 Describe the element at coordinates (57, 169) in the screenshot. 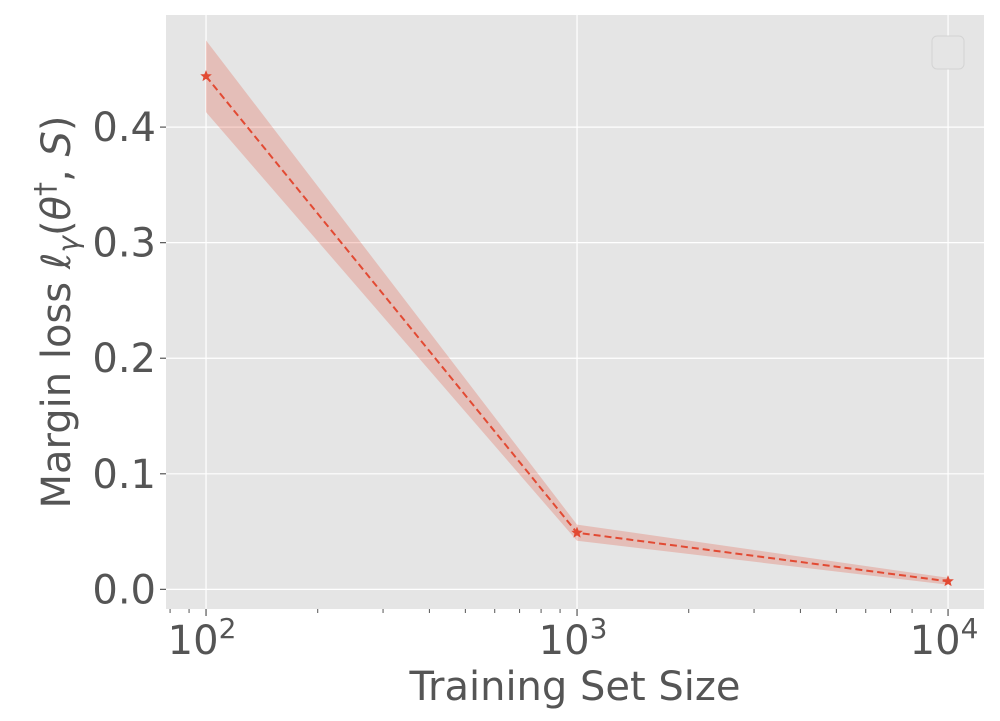

I see `y-axis-label-comma: ,` at that location.